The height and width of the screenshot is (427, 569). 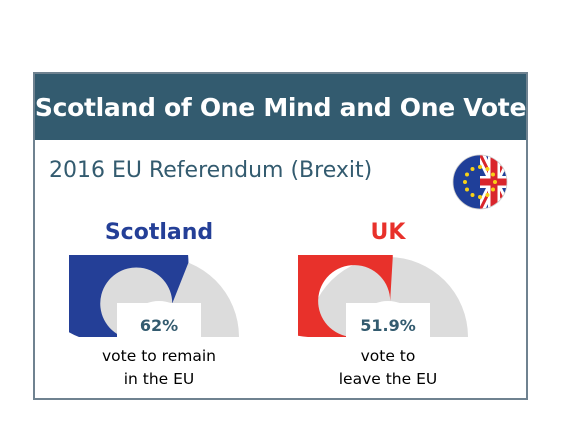 I want to click on gauge-value-box-scotland, so click(x=159, y=320).